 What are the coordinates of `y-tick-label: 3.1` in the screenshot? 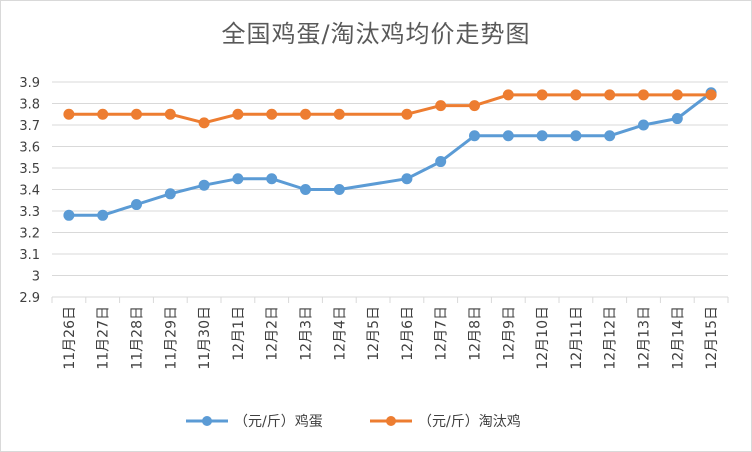 It's located at (29, 255).